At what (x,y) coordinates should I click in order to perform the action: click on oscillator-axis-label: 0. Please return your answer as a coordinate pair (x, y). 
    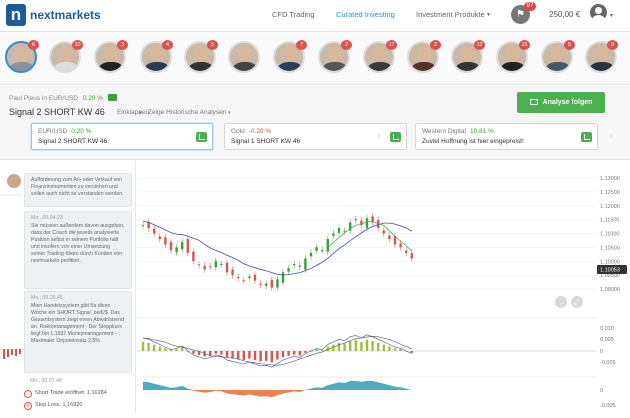
    Looking at the image, I should click on (601, 391).